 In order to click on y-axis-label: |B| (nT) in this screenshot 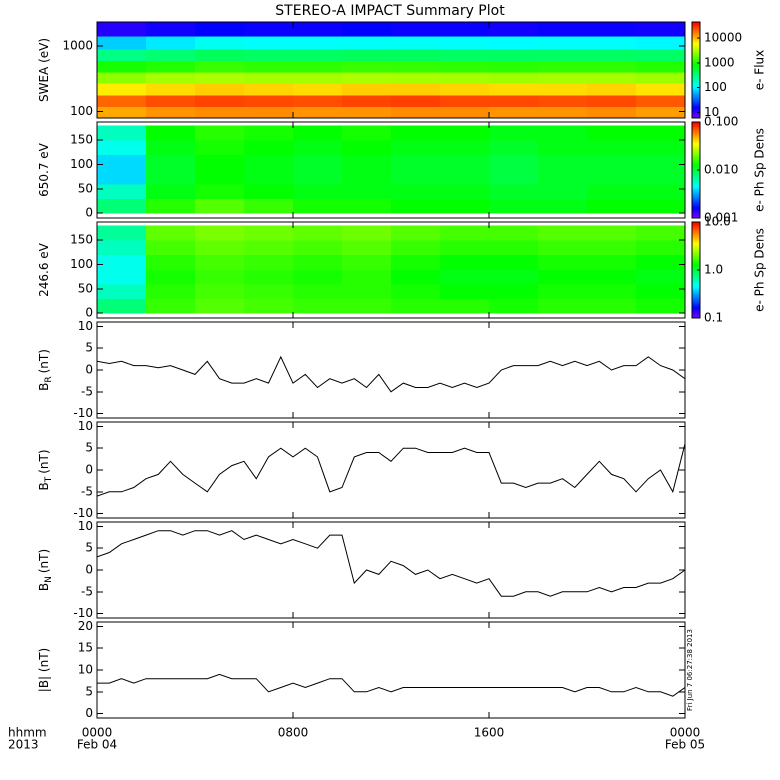, I will do `click(44, 670)`.